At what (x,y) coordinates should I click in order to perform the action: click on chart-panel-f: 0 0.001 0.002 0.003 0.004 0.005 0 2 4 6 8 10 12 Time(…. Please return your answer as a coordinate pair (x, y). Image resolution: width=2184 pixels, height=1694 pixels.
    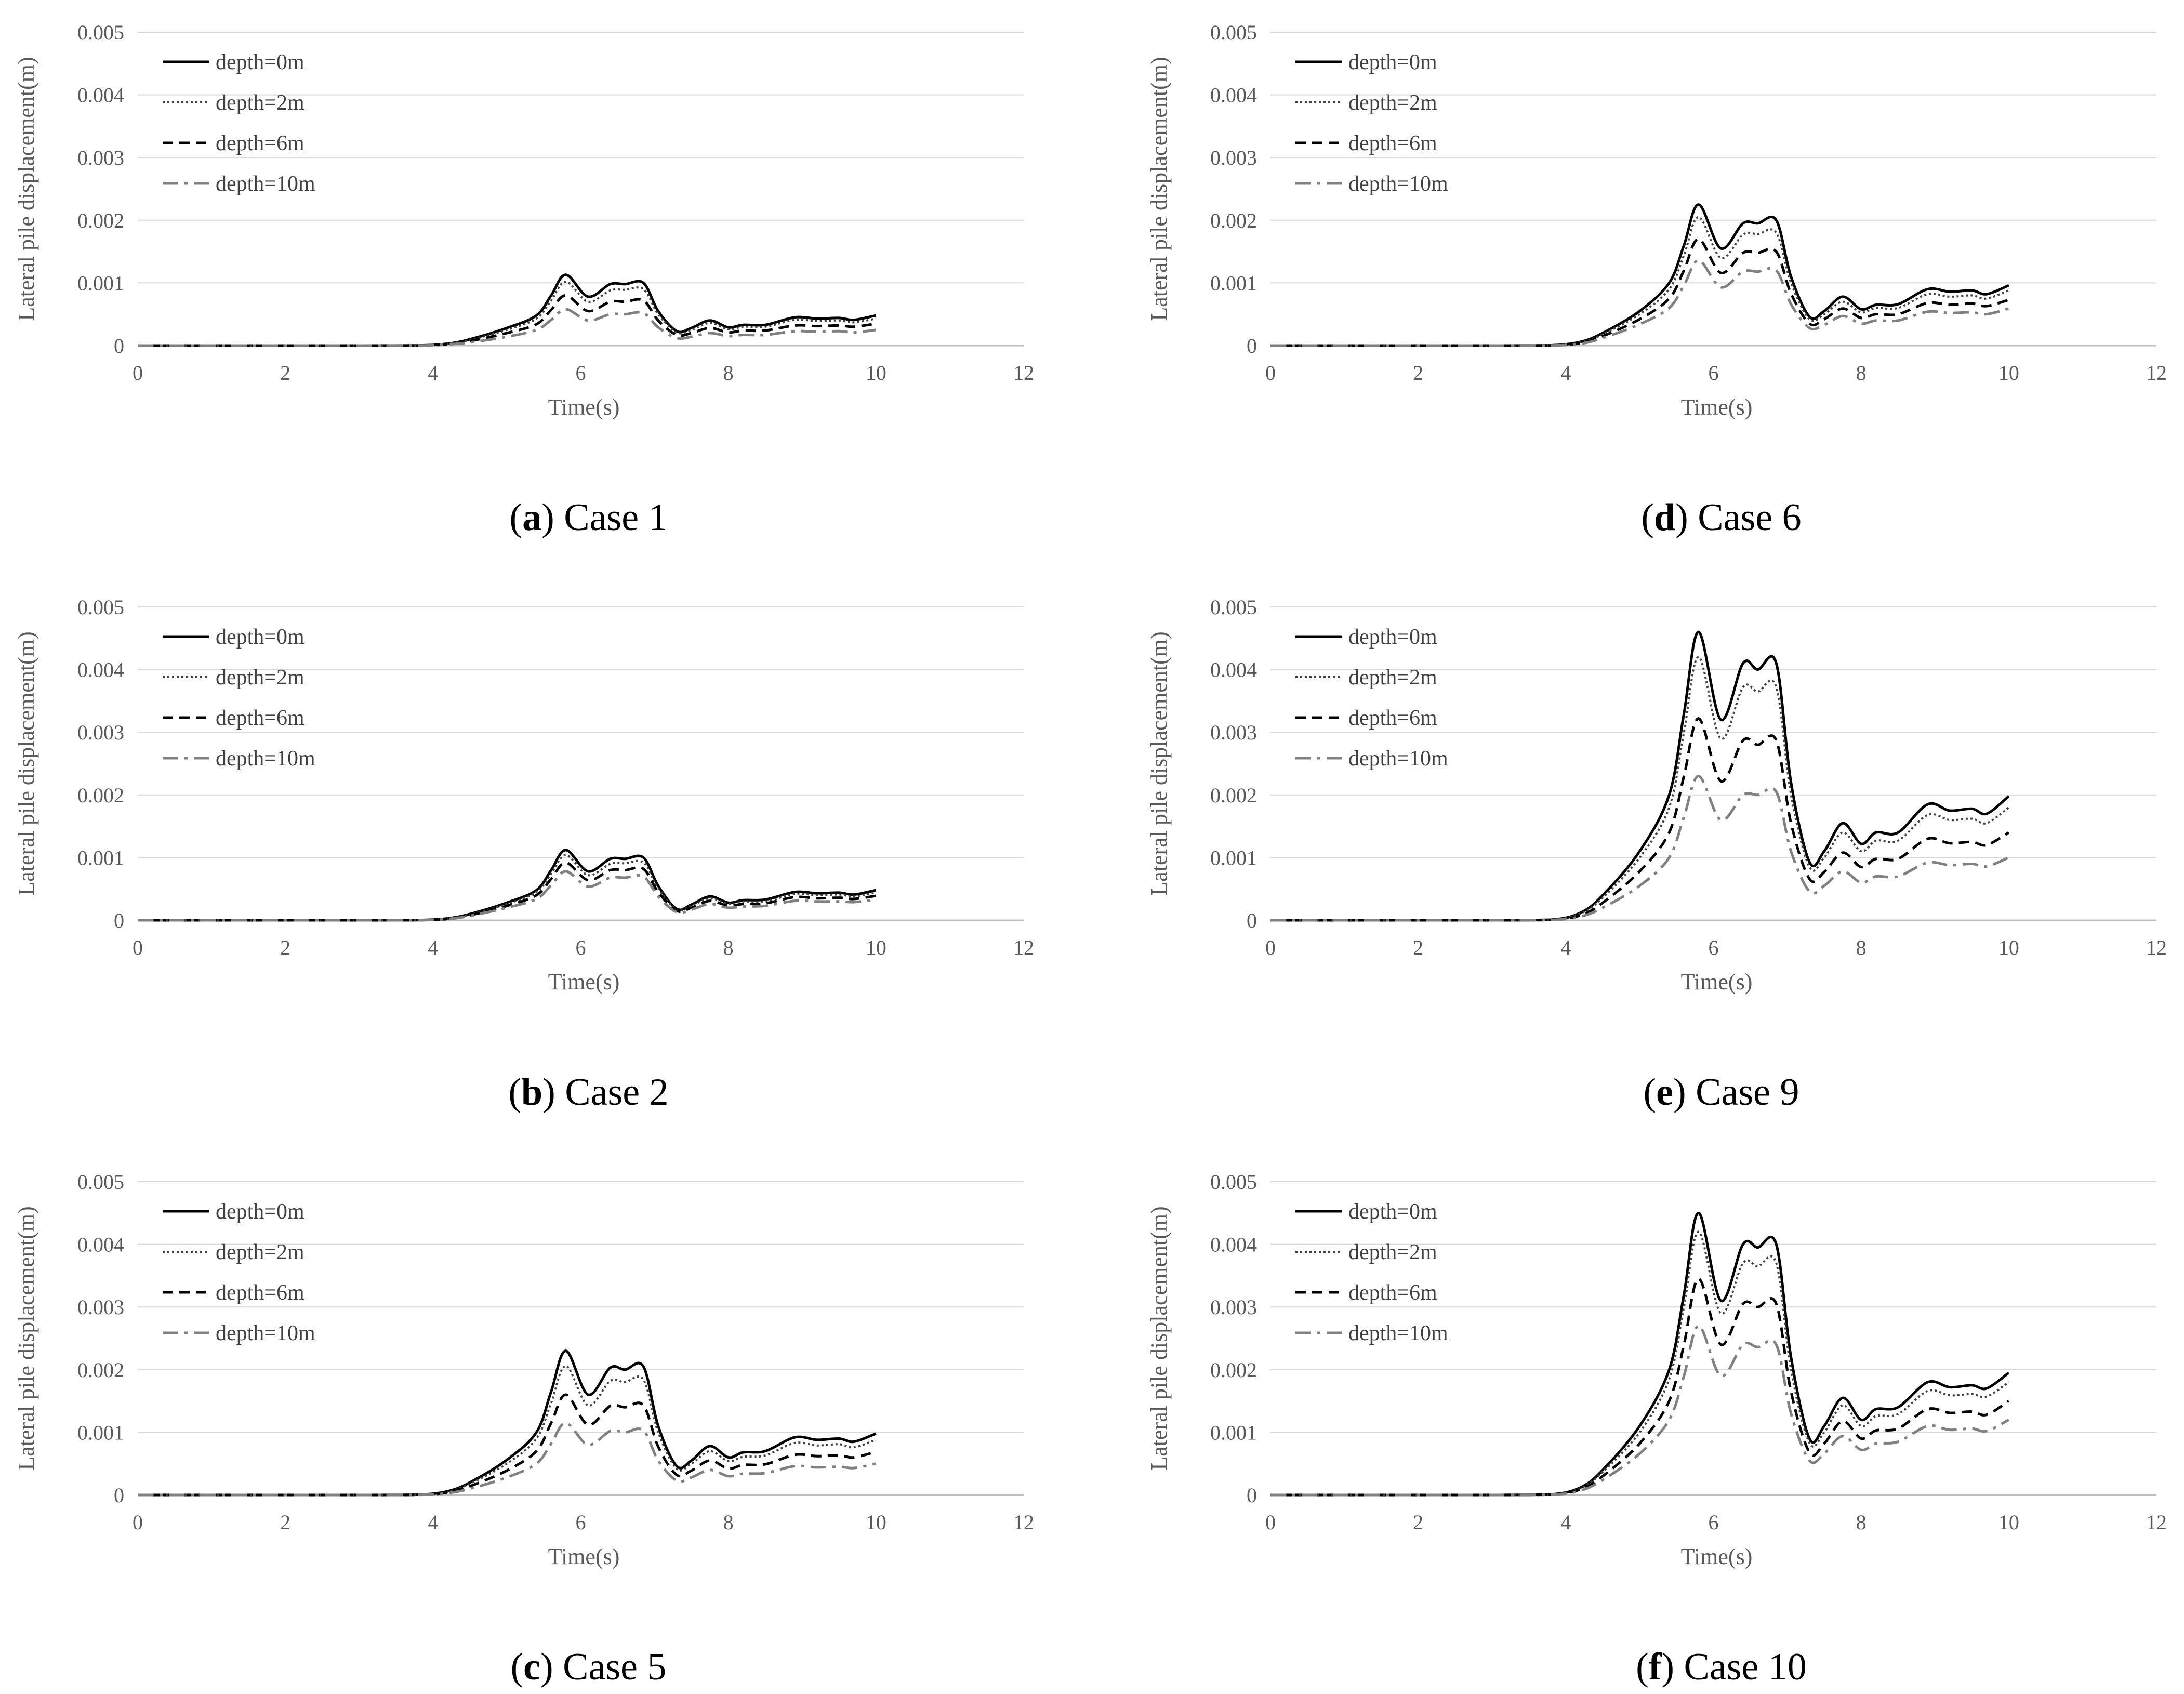
    Looking at the image, I should click on (1656, 1429).